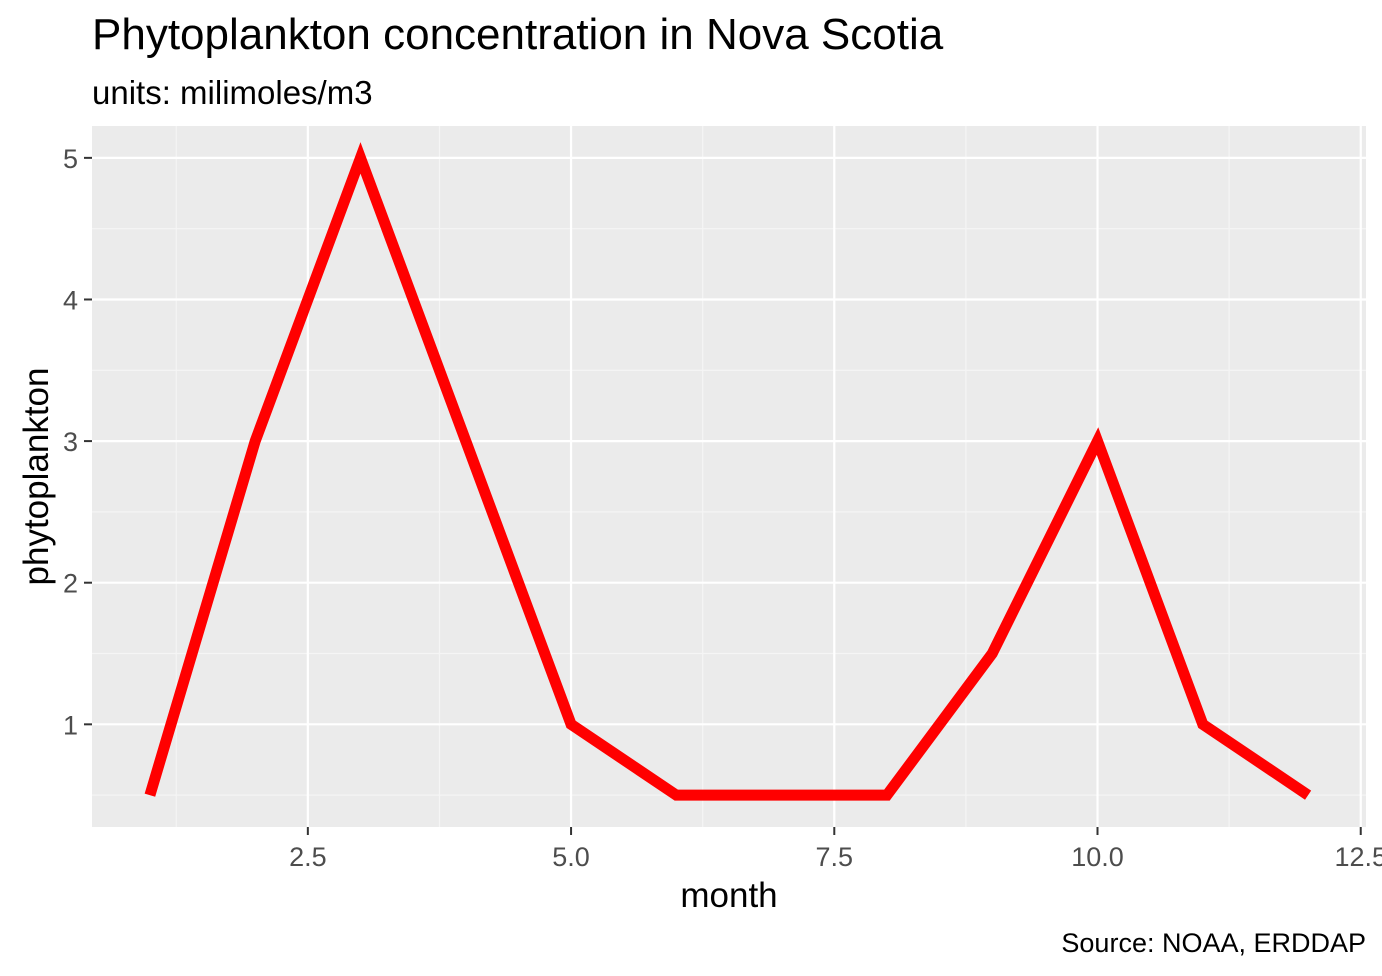 The image size is (1382, 976). I want to click on y-tick-label: 5, so click(70, 159).